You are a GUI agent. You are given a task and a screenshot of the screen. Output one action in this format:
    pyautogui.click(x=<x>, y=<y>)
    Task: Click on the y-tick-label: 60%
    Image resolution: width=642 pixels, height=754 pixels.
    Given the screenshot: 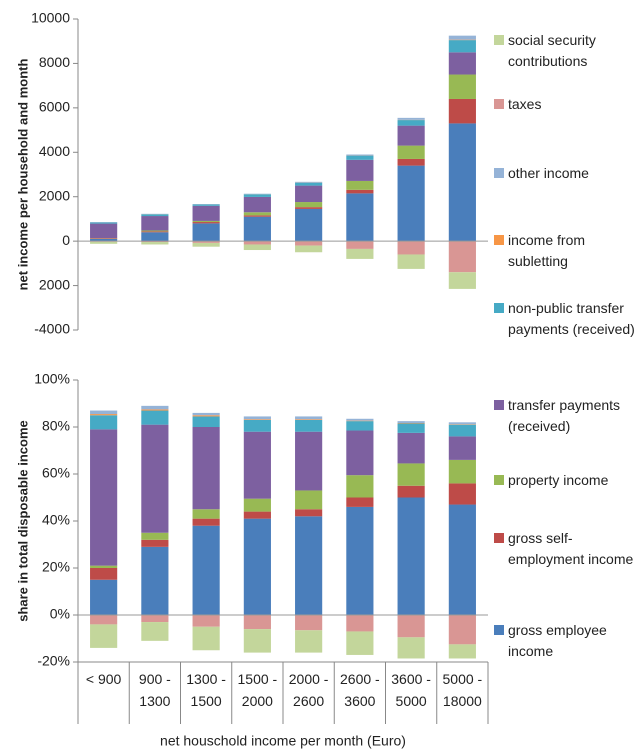 What is the action you would take?
    pyautogui.click(x=56, y=473)
    